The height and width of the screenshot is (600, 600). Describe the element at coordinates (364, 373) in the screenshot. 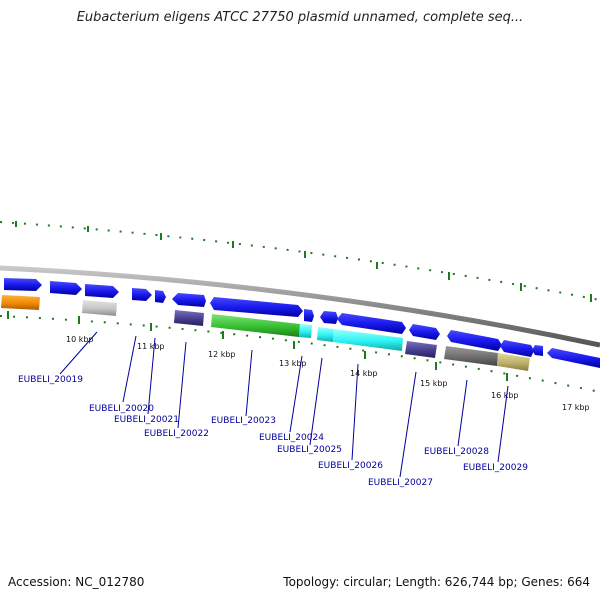

I see `scale-label: 14 kbp` at that location.